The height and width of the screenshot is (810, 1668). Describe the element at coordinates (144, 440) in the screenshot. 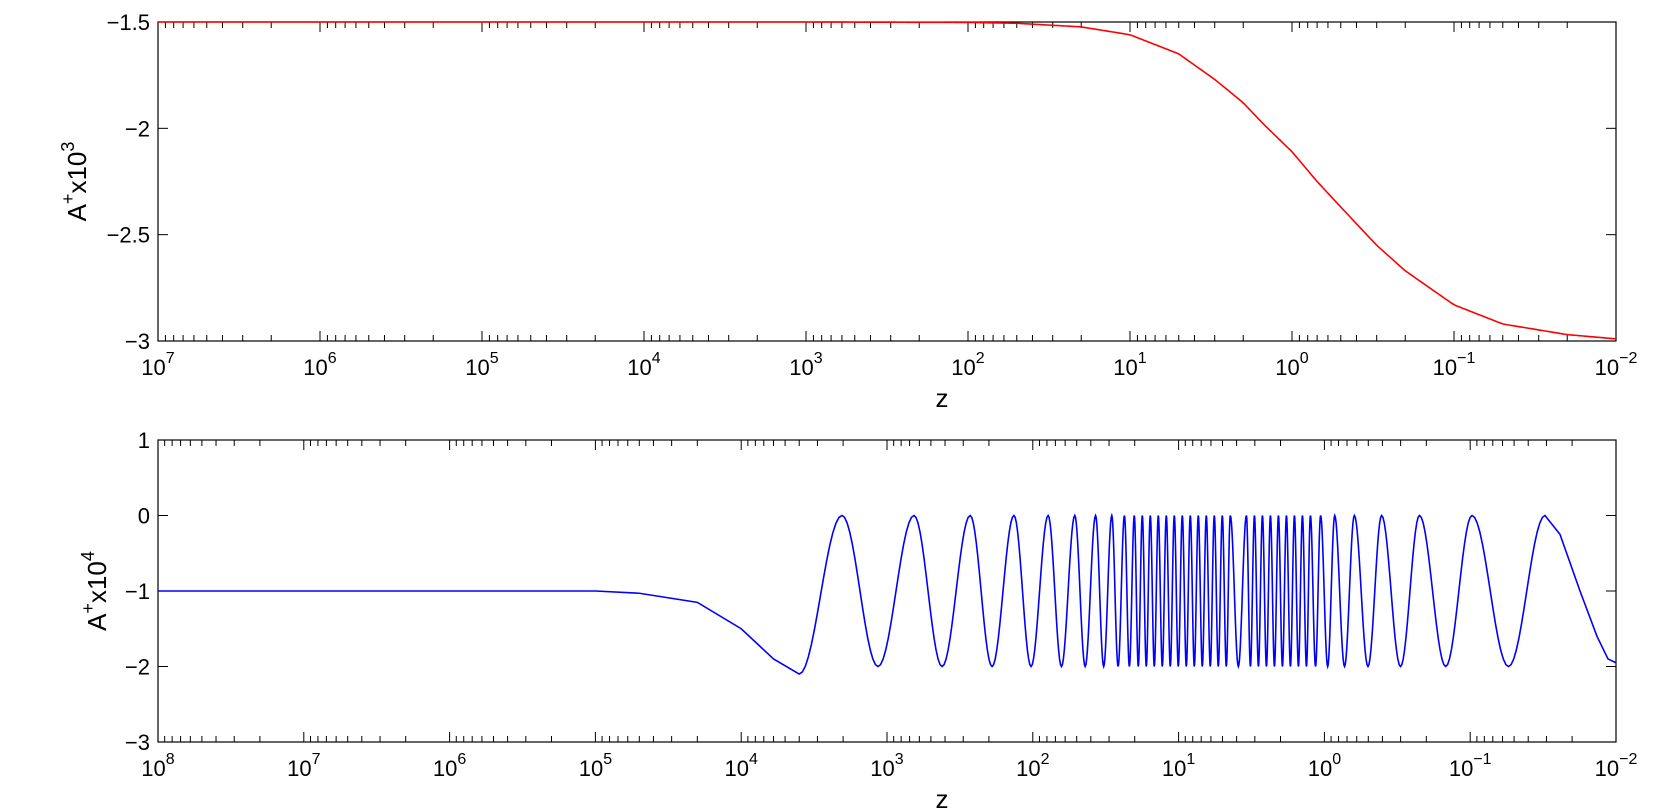

I see `y-tick-label: 1` at that location.